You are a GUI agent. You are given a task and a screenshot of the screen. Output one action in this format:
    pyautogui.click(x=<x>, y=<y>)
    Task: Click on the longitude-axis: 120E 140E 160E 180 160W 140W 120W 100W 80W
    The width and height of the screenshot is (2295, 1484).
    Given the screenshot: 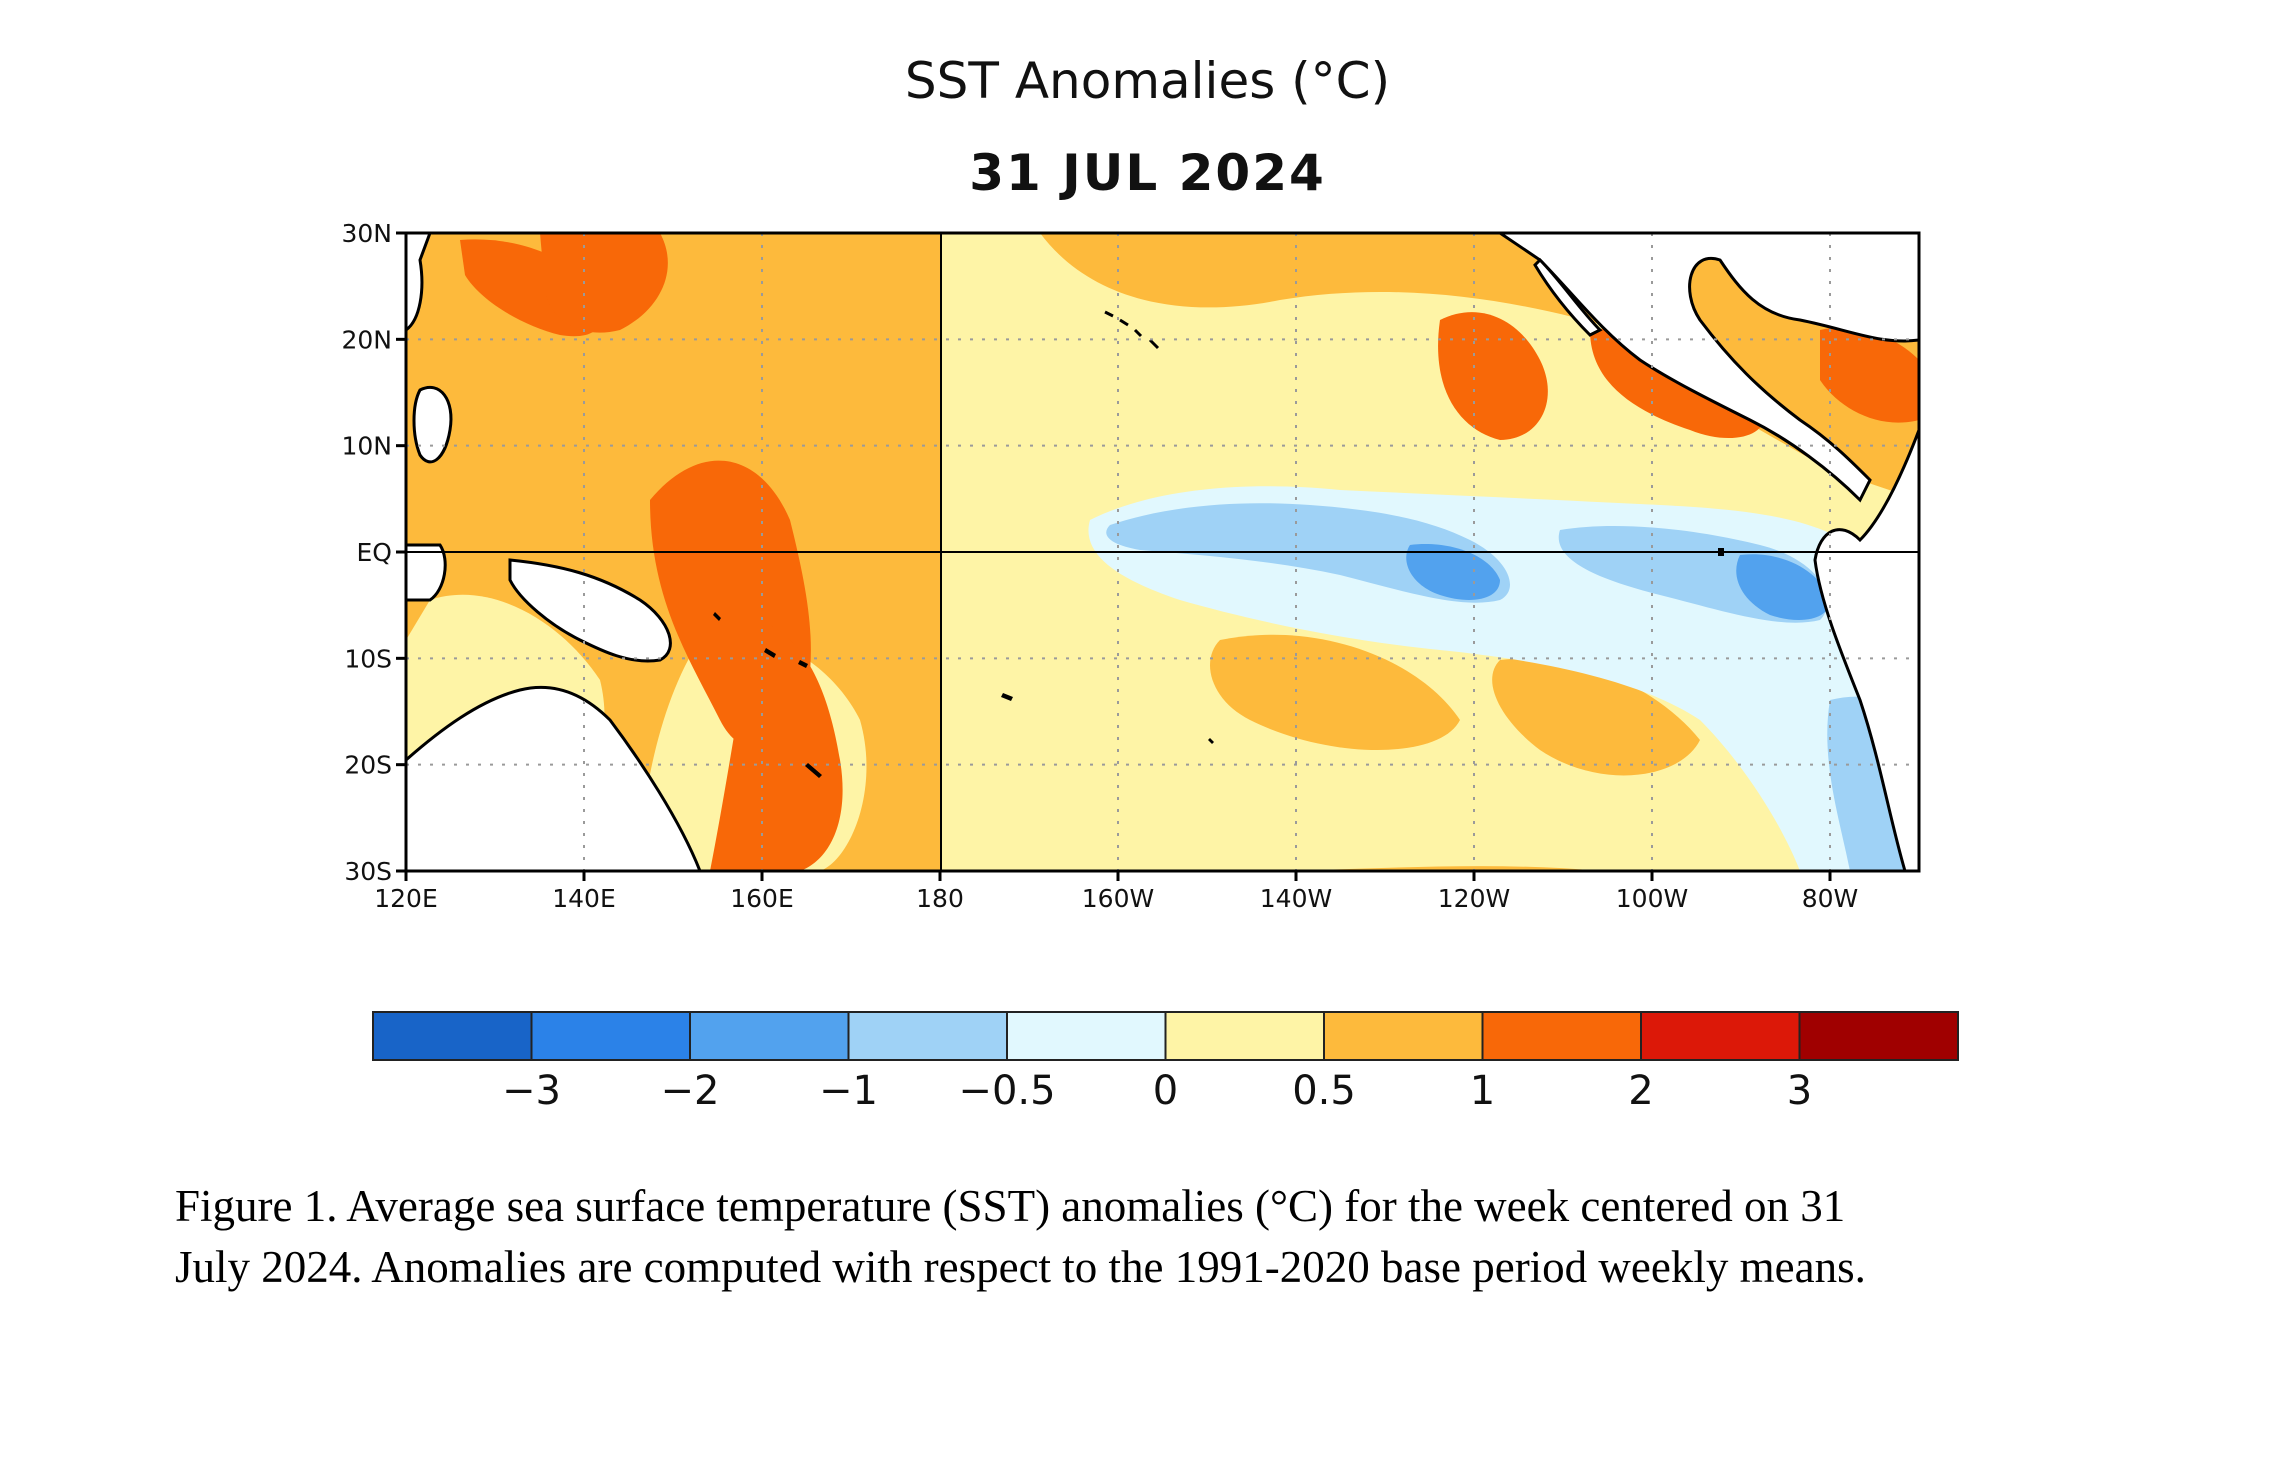 What is the action you would take?
    pyautogui.click(x=1116, y=892)
    